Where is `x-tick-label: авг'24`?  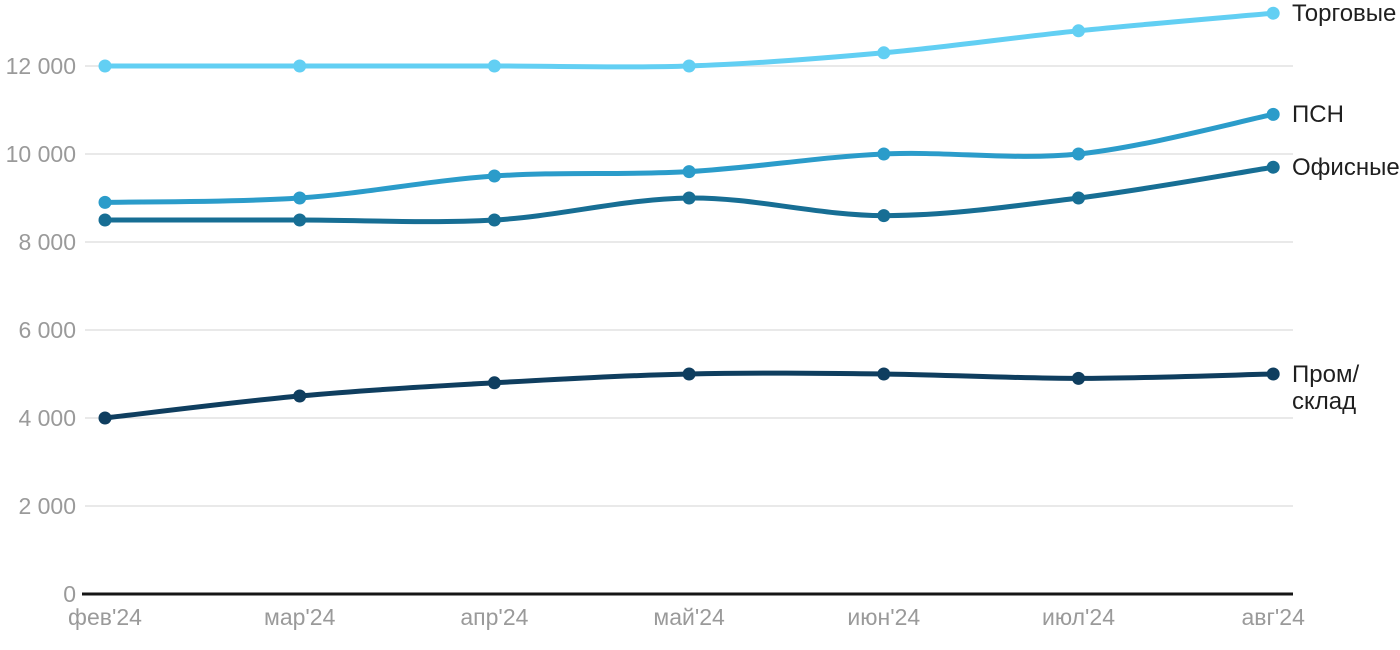
x-tick-label: авг'24 is located at coordinates (1274, 617).